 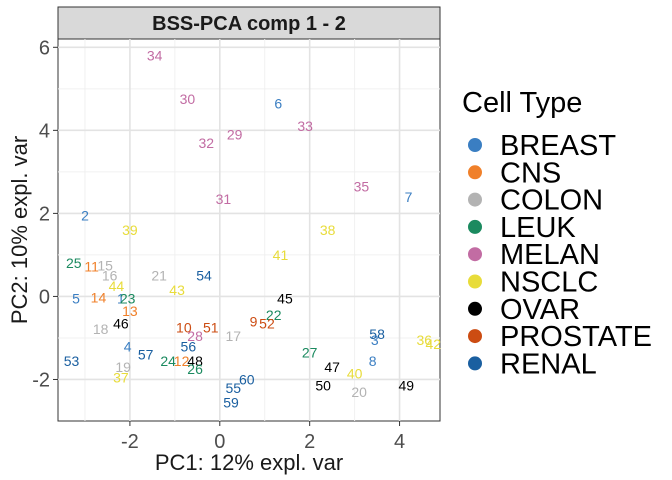 I want to click on legend-label: NSCLC, so click(x=549, y=283).